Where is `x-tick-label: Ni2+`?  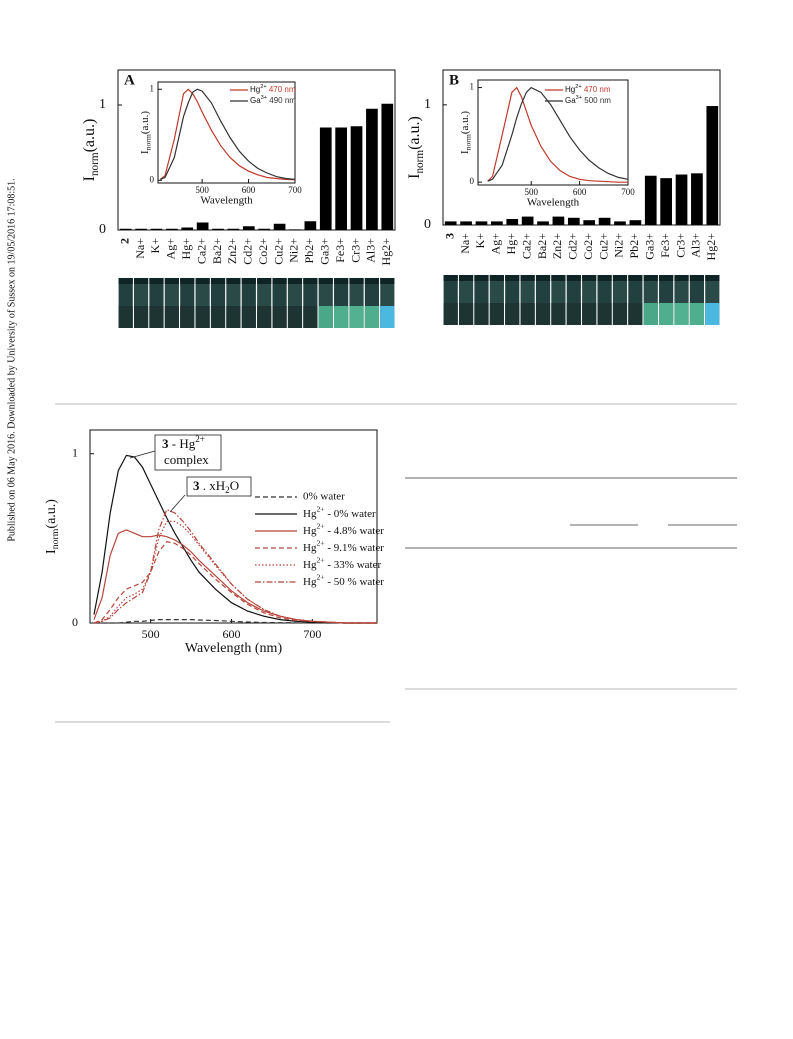 x-tick-label: Ni2+ is located at coordinates (619, 245).